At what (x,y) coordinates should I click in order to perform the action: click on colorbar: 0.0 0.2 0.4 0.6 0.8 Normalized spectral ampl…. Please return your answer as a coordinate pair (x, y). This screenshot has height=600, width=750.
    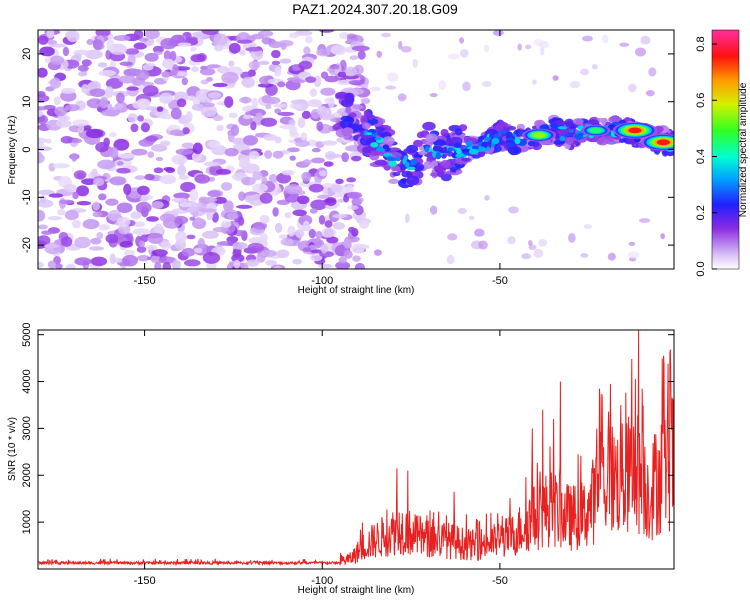
    Looking at the image, I should click on (722, 153).